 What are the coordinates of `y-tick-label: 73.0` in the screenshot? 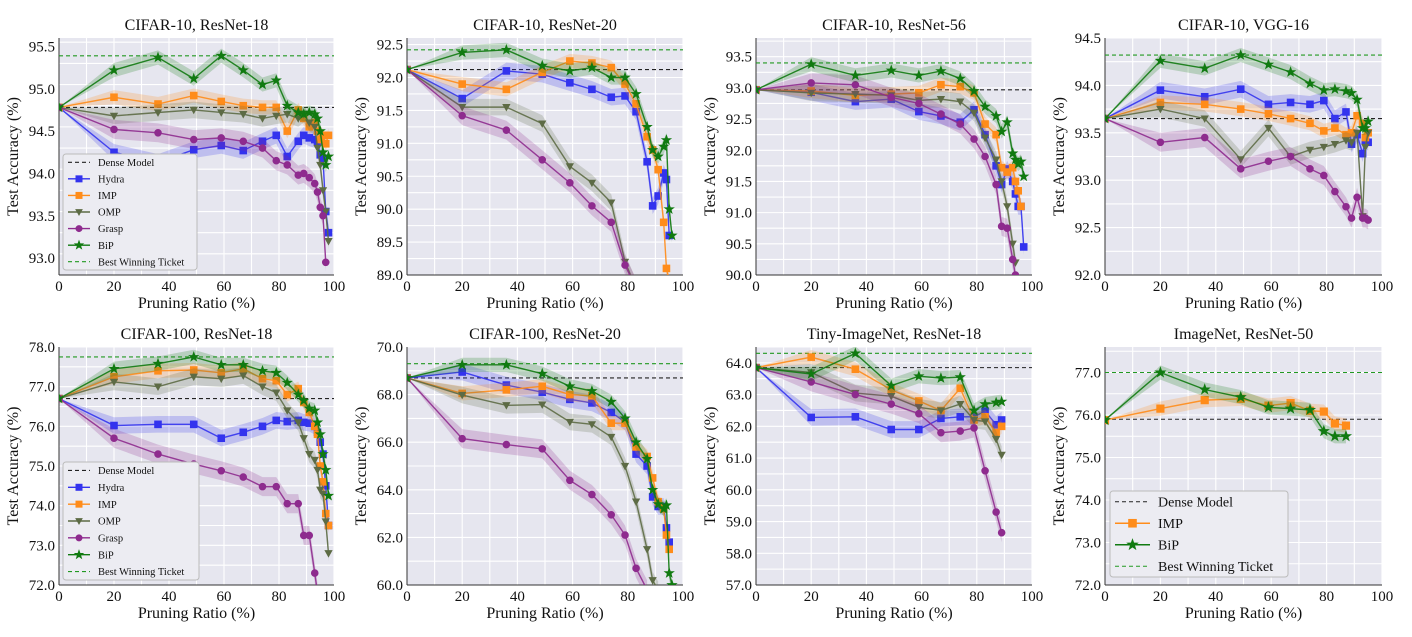 It's located at (42, 546).